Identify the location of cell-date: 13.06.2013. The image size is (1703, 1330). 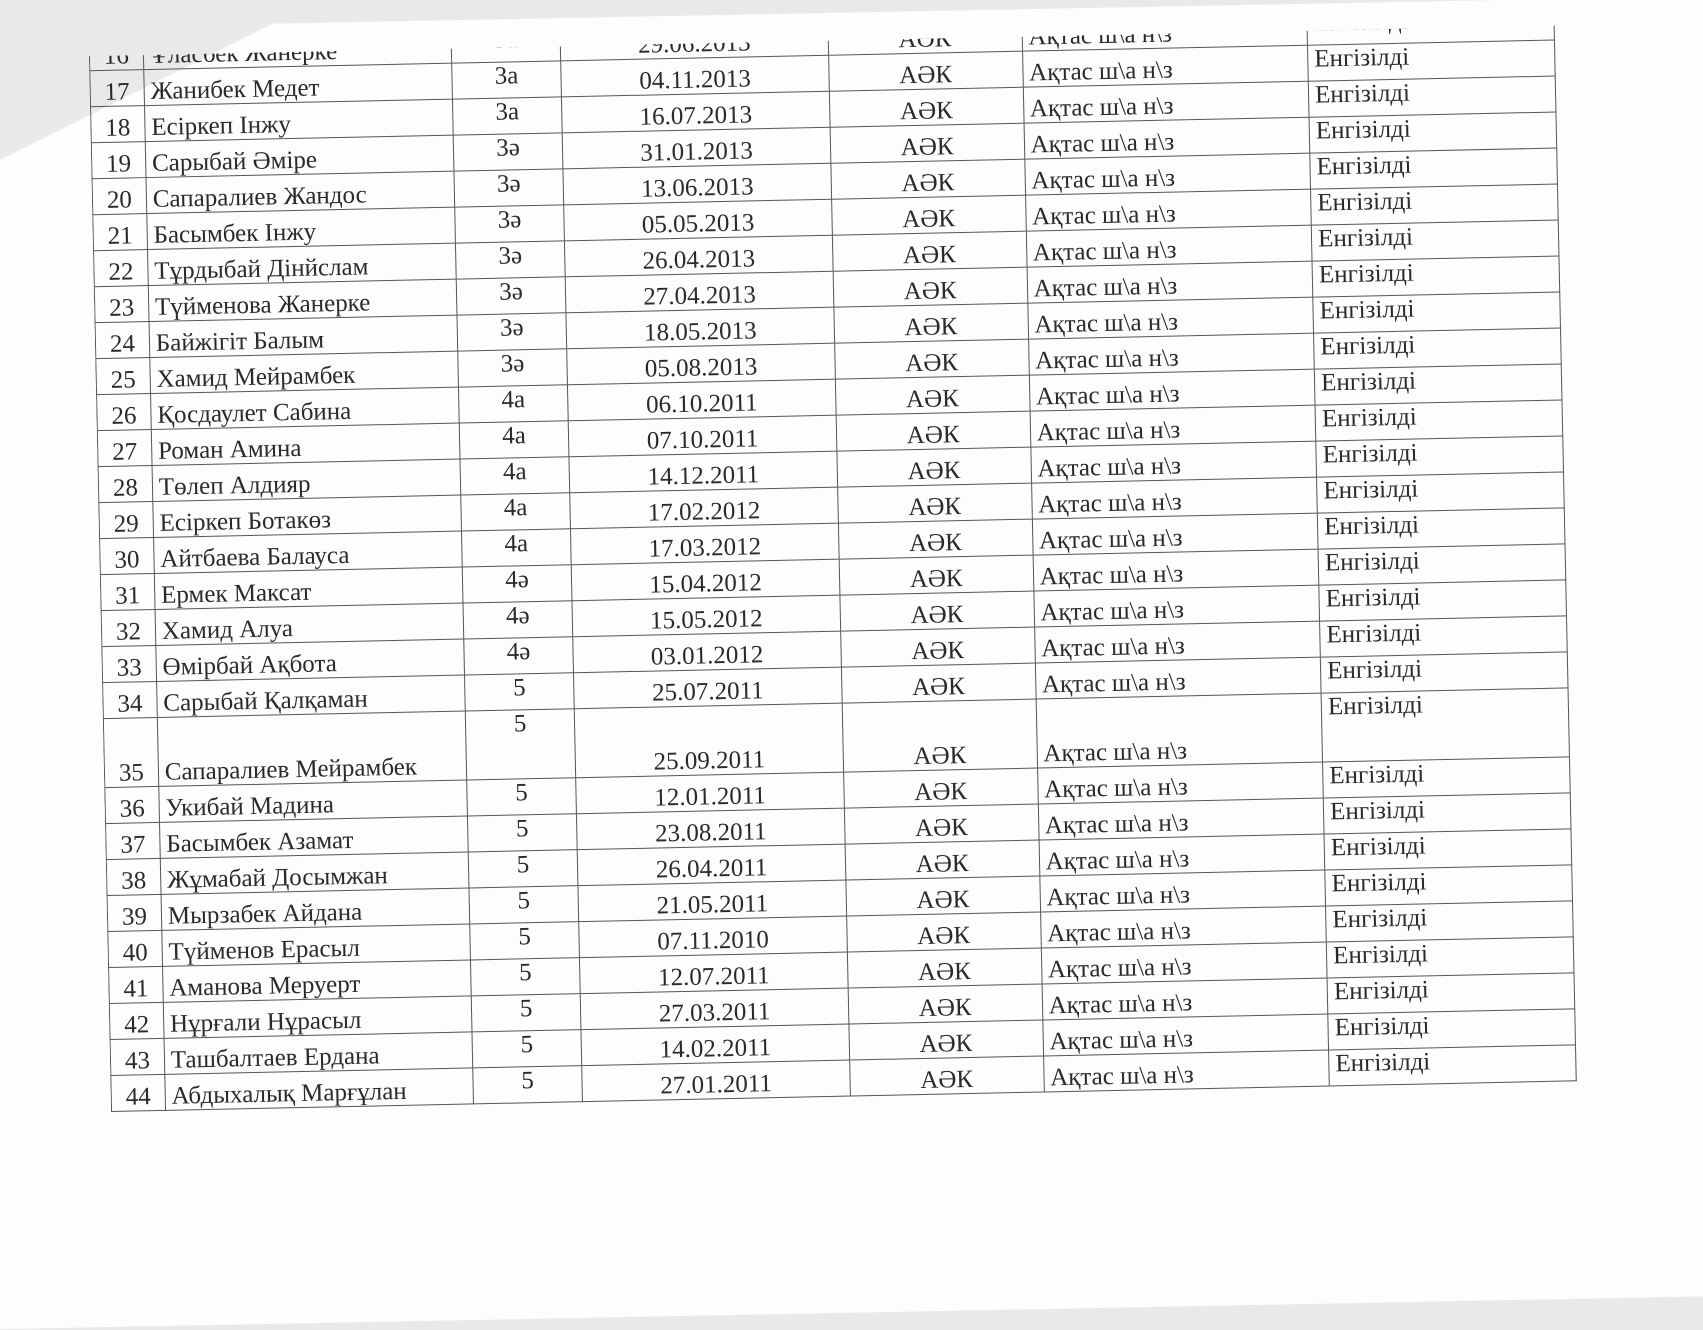
(697, 184).